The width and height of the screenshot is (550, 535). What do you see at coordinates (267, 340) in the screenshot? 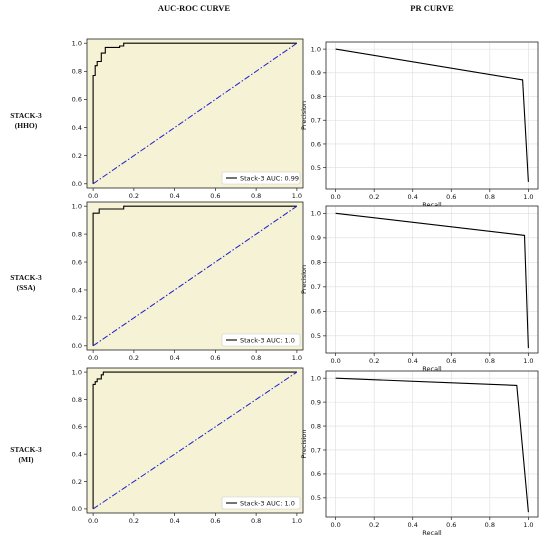
I see `legend-label: Stack-3 AUC: 1.0` at bounding box center [267, 340].